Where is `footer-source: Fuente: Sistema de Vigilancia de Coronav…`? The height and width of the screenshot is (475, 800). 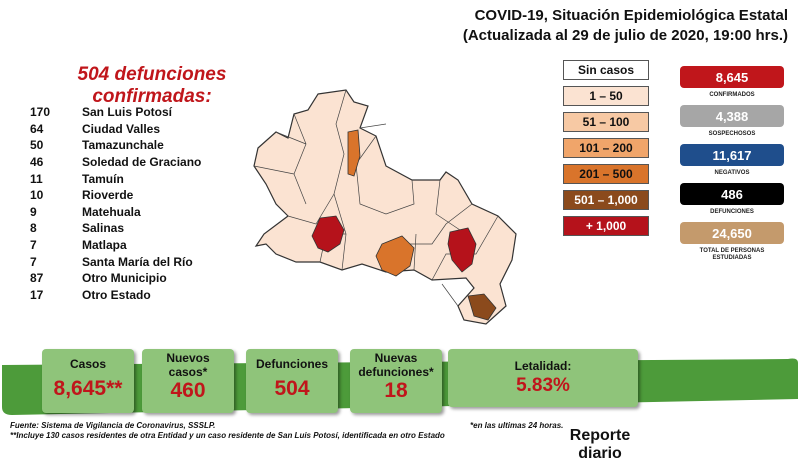 footer-source: Fuente: Sistema de Vigilancia de Coronav… is located at coordinates (113, 425).